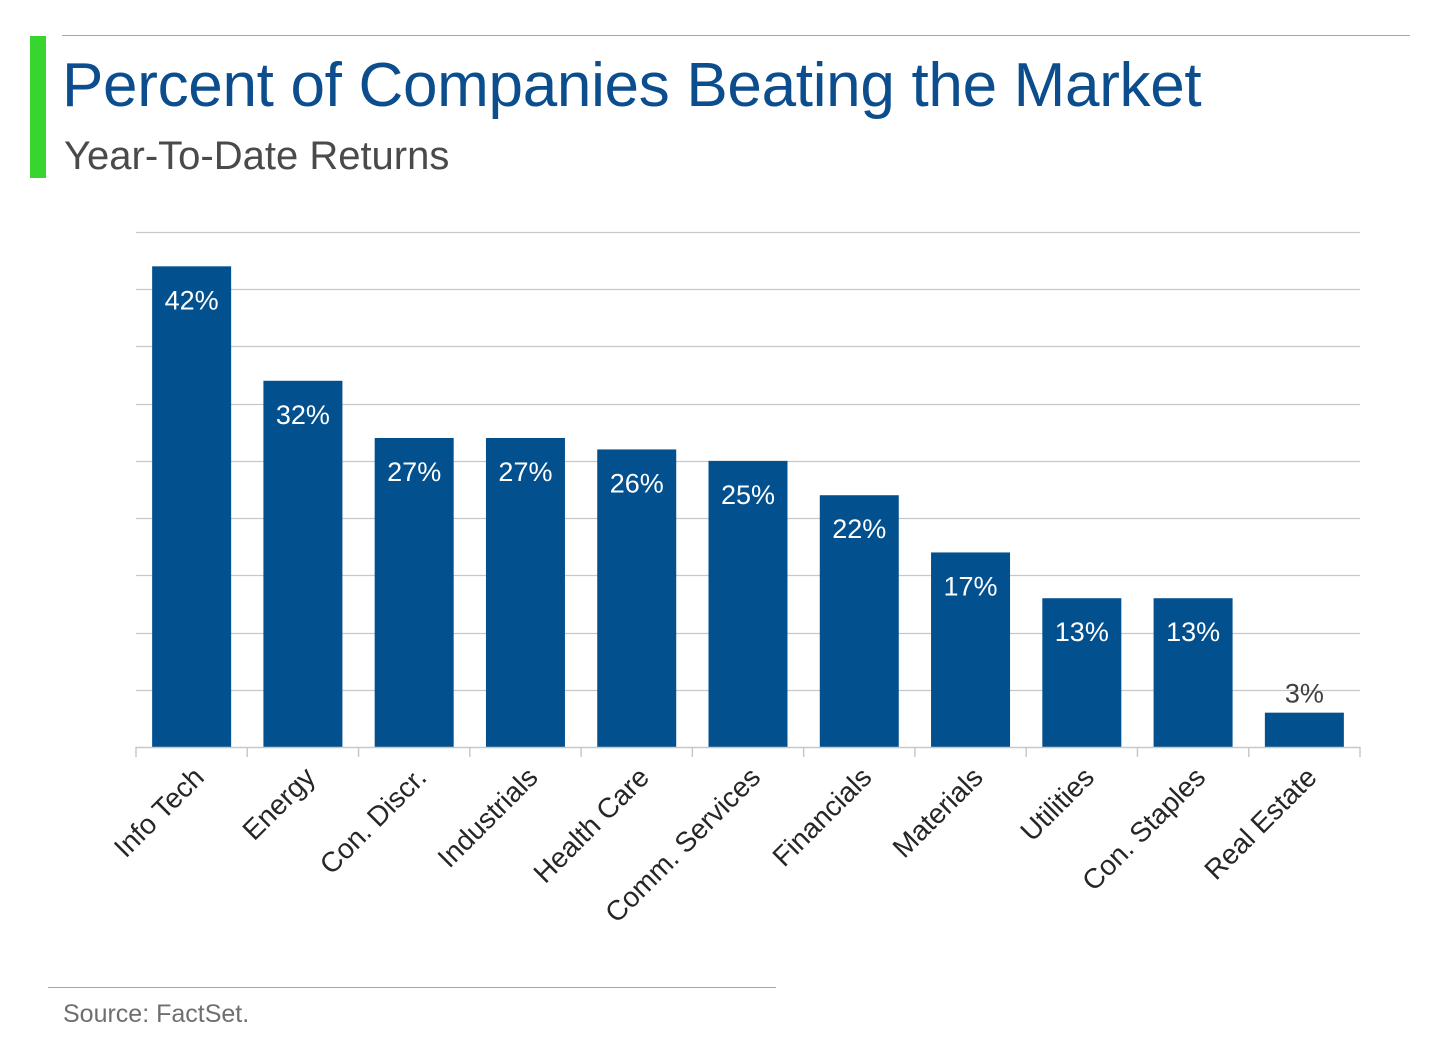 The height and width of the screenshot is (1063, 1456). I want to click on bar-value-label: 3%, so click(1304, 694).